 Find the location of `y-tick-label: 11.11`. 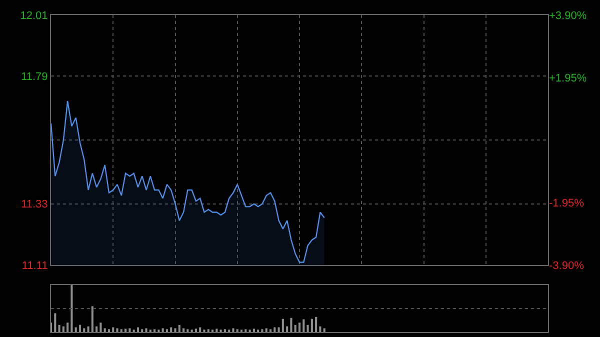

y-tick-label: 11.11 is located at coordinates (35, 266).